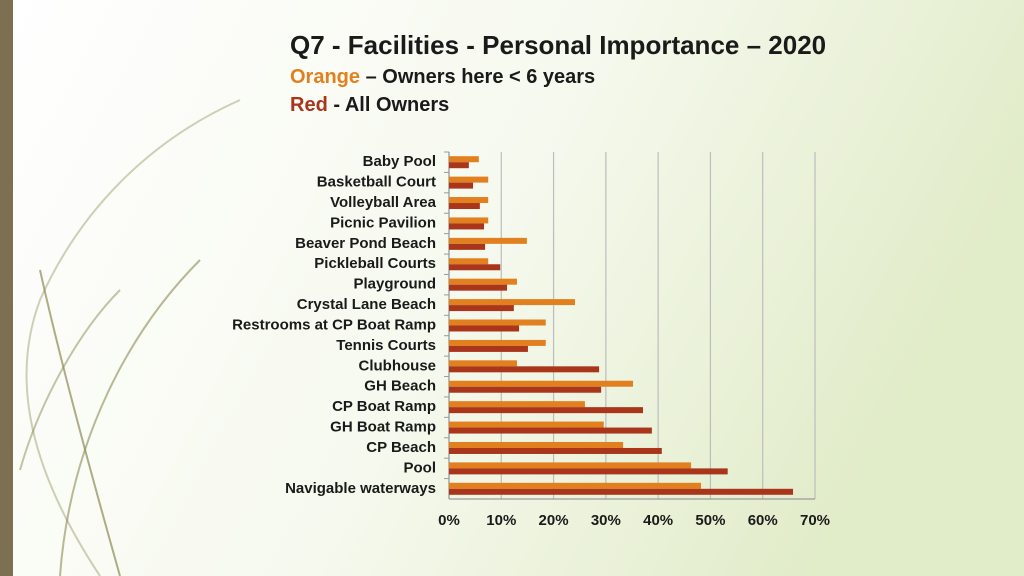 This screenshot has height=576, width=1024. What do you see at coordinates (365, 243) in the screenshot?
I see `category-label: Beaver Pond Beach` at bounding box center [365, 243].